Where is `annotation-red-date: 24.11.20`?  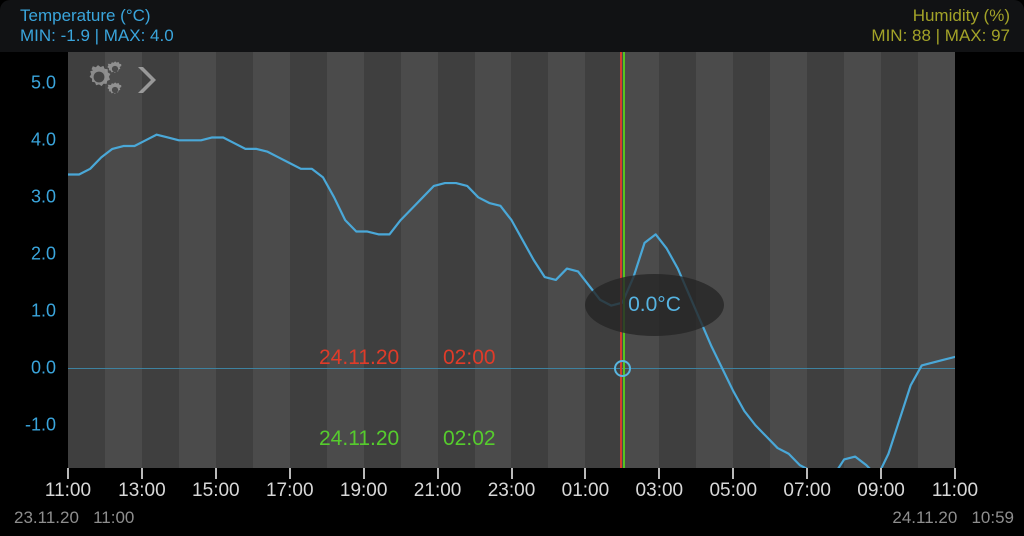
annotation-red-date: 24.11.20 is located at coordinates (359, 357).